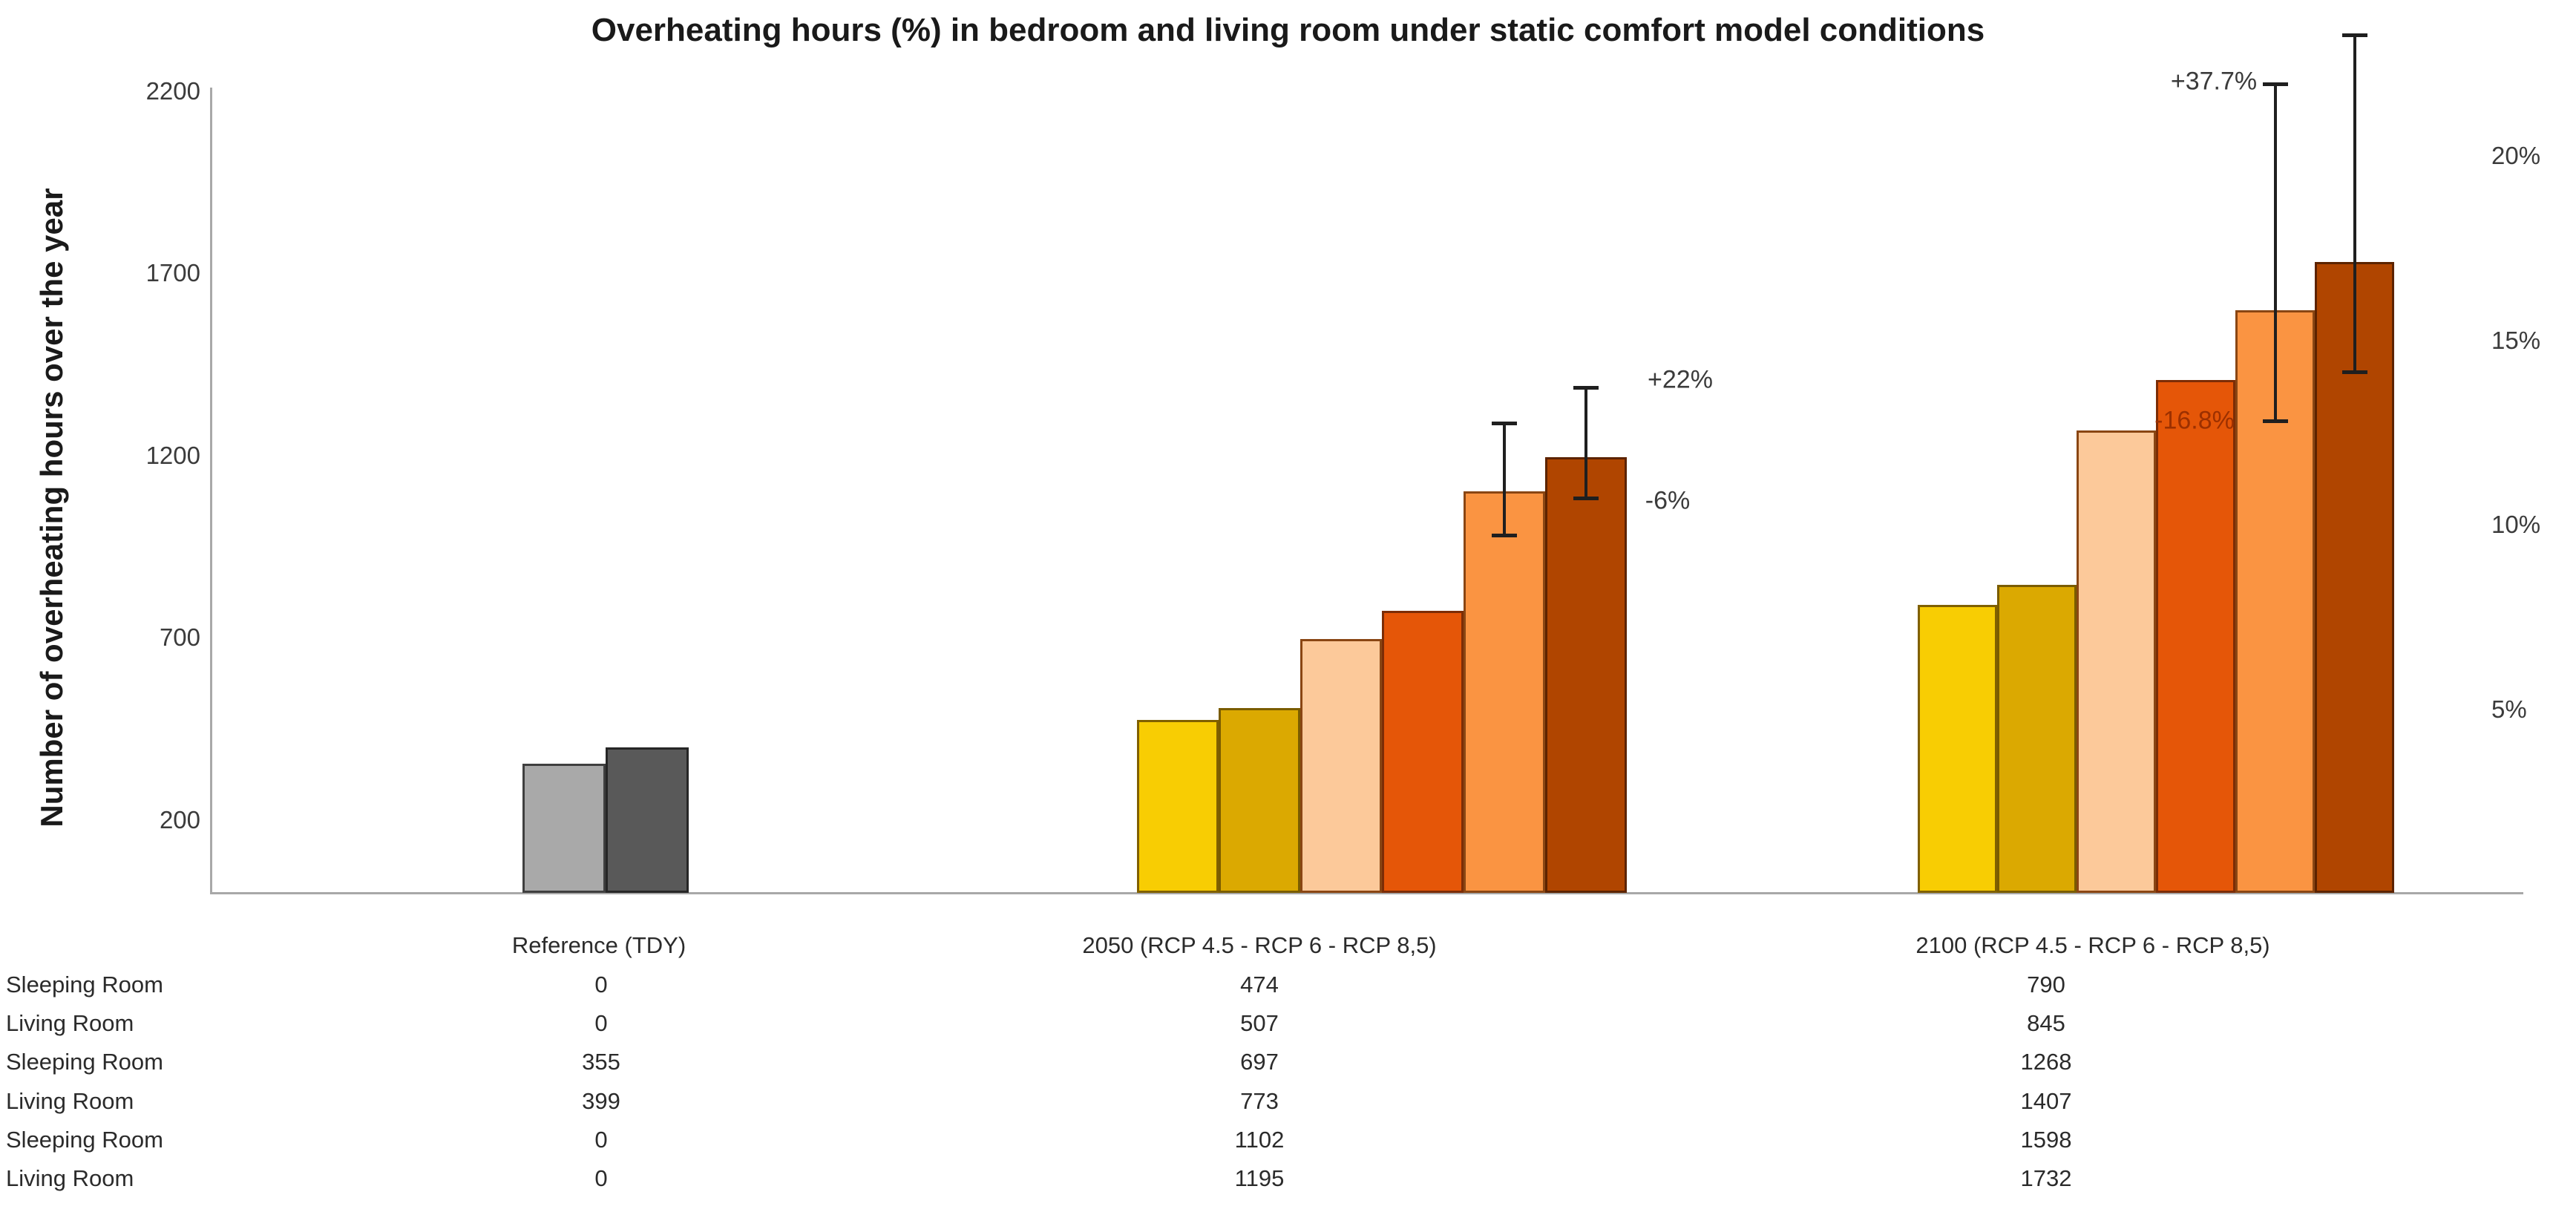  Describe the element at coordinates (2516, 156) in the screenshot. I see `right-axis-tick-label: 20%` at that location.